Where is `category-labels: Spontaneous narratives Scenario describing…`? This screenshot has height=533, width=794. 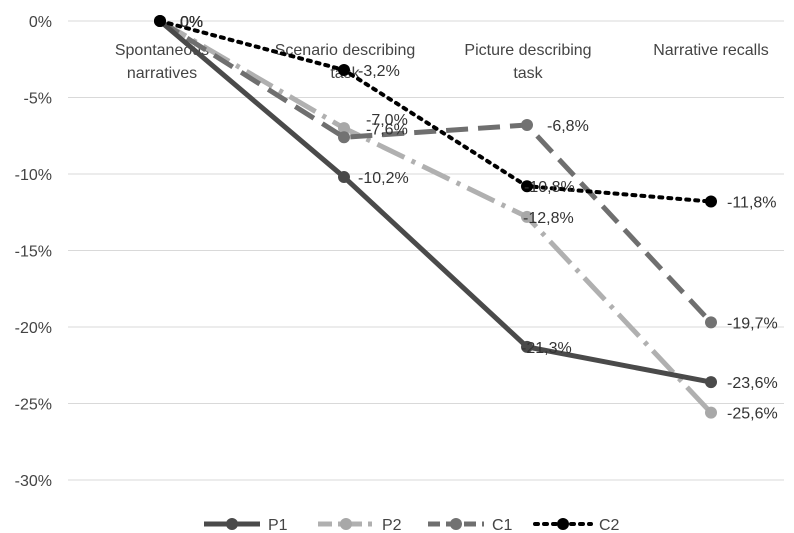 category-labels: Spontaneous narratives Scenario describing… is located at coordinates (442, 62).